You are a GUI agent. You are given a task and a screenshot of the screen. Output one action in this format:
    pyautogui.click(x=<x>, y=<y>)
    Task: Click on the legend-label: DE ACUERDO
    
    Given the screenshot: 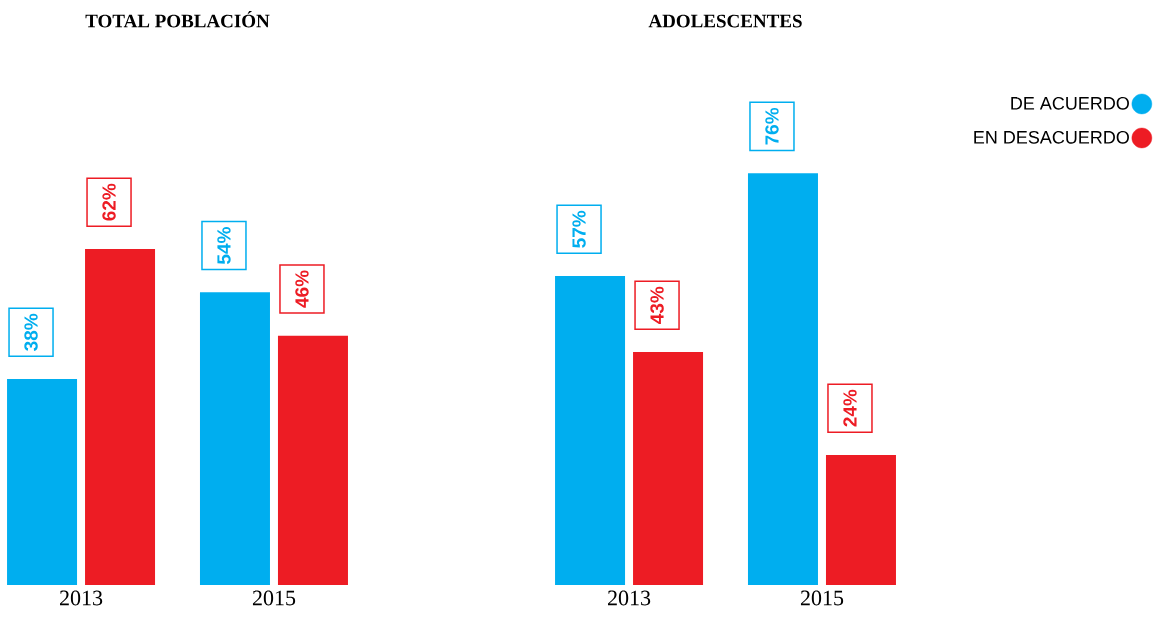 What is the action you would take?
    pyautogui.click(x=1070, y=103)
    